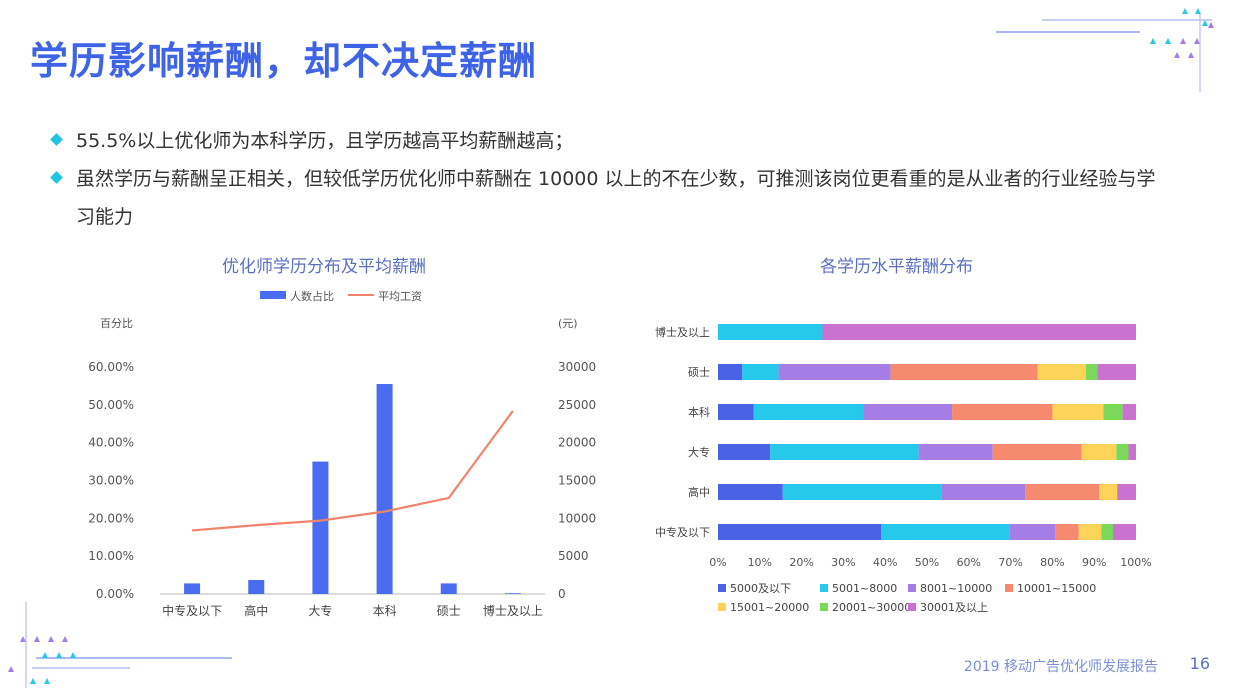 This screenshot has height=699, width=1234. What do you see at coordinates (760, 562) in the screenshot?
I see `x-tick-label: 10%` at bounding box center [760, 562].